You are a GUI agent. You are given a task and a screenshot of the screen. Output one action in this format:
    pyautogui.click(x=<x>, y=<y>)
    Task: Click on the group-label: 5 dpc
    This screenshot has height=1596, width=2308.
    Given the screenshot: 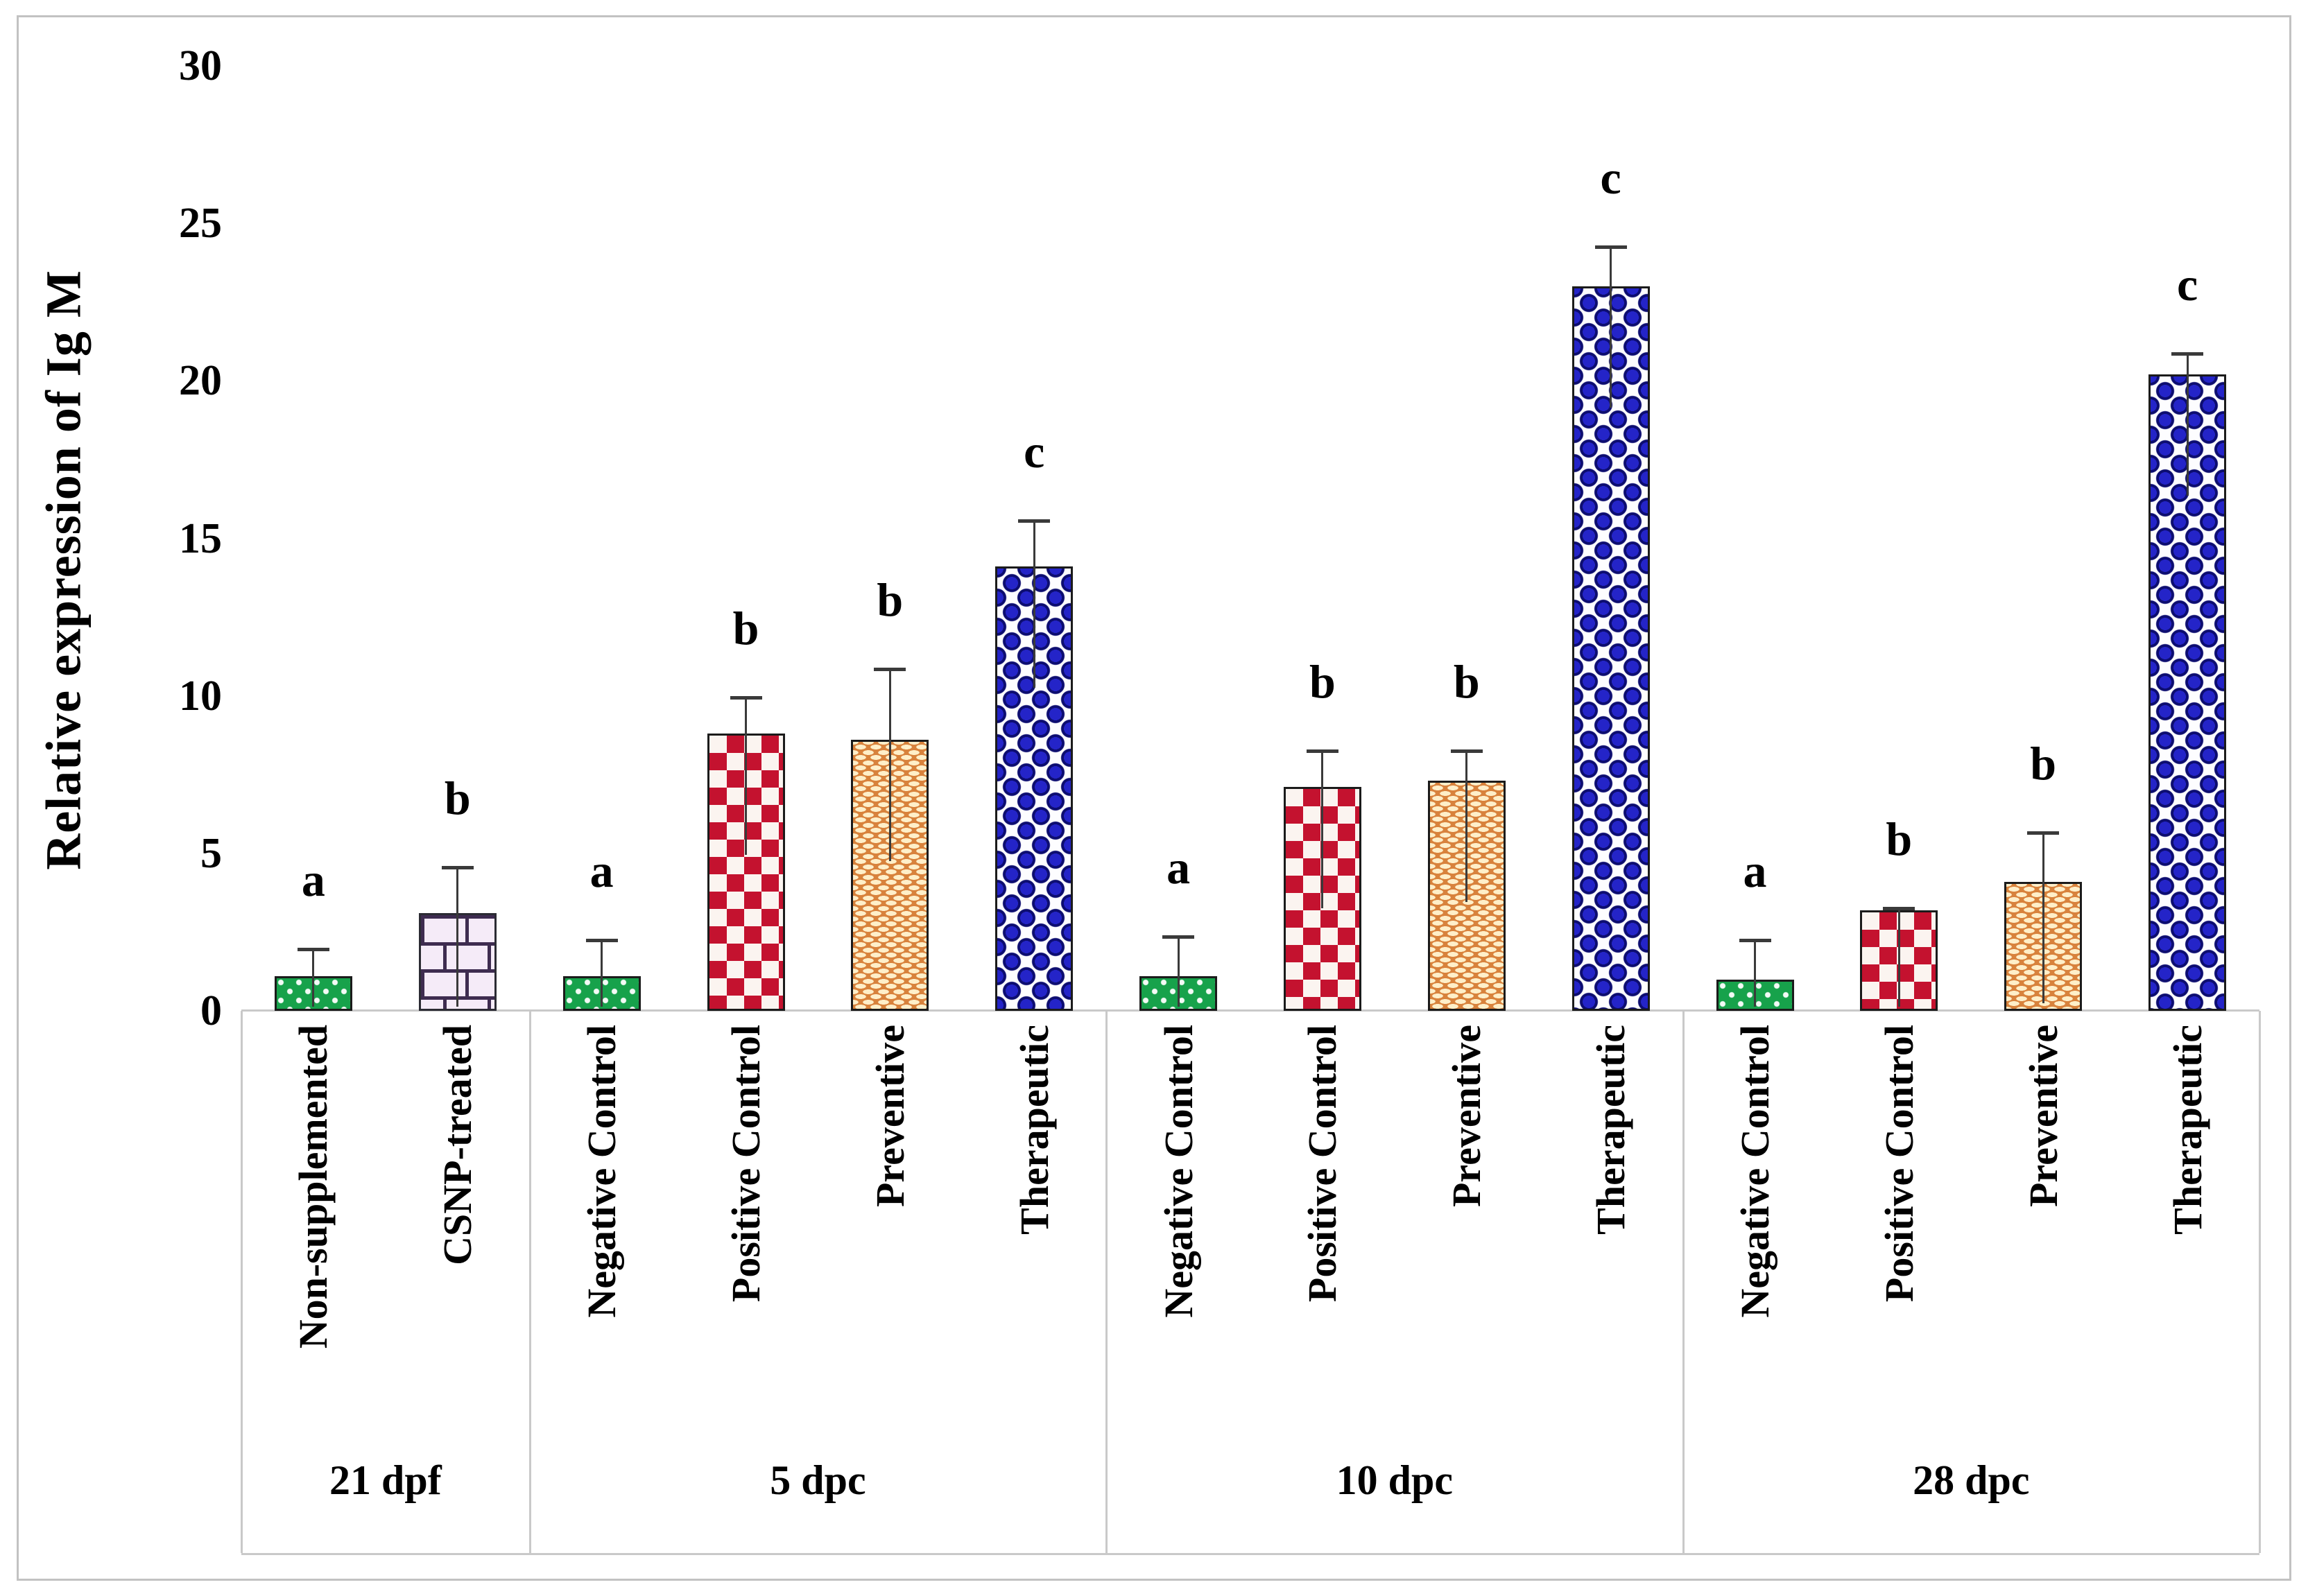 What is the action you would take?
    pyautogui.click(x=818, y=1480)
    